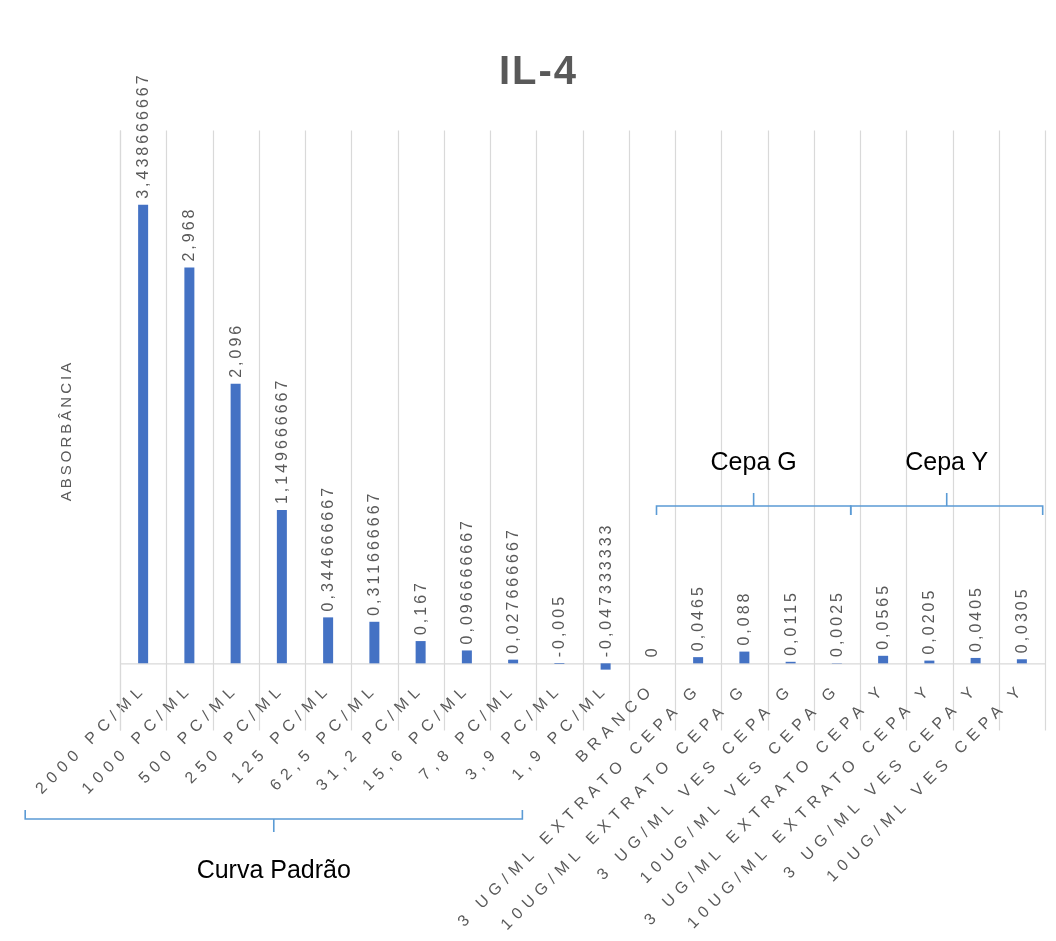  I want to click on data-label: 0,088, so click(744, 618).